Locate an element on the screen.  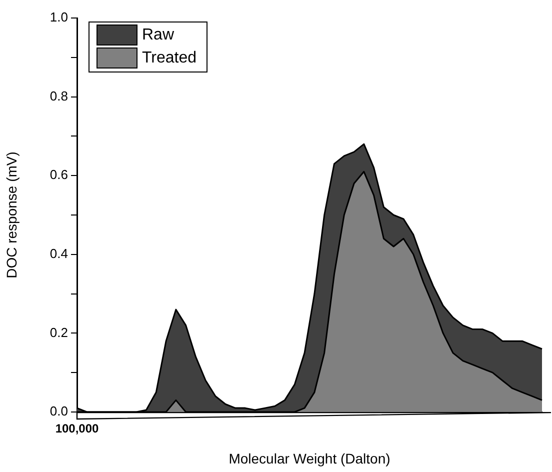
x-axis-title: Molecular Weight (Dalton) is located at coordinates (309, 458).